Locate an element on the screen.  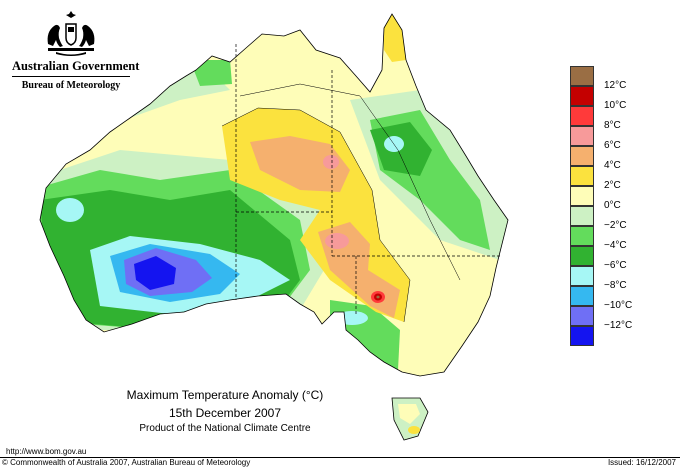
map-date: 15th December 2007 is located at coordinates (225, 413).